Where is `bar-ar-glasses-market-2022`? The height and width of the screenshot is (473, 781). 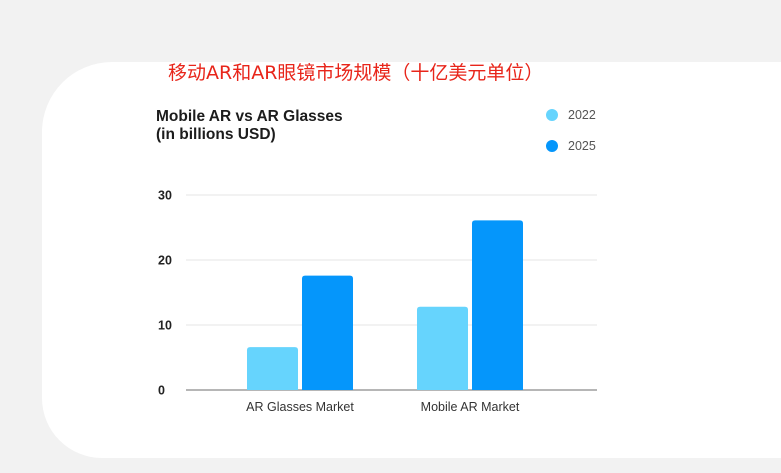 bar-ar-glasses-market-2022 is located at coordinates (272, 368).